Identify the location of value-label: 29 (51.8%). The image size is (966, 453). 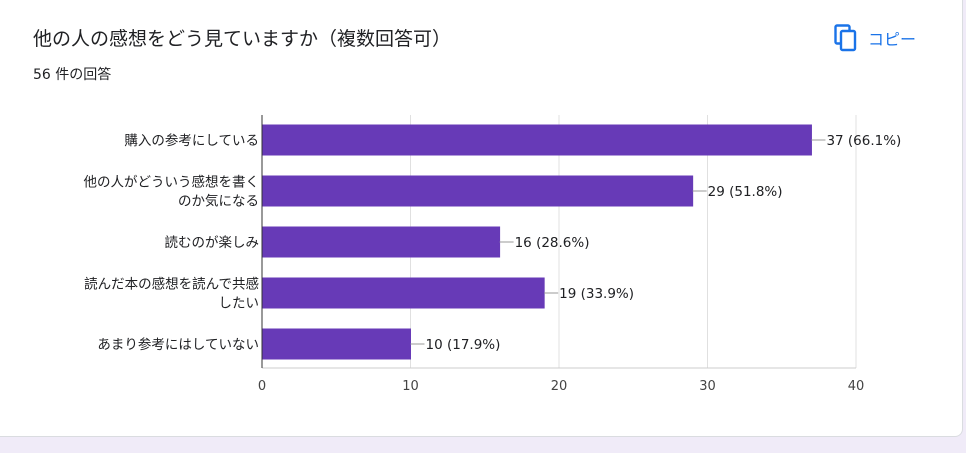
(745, 192).